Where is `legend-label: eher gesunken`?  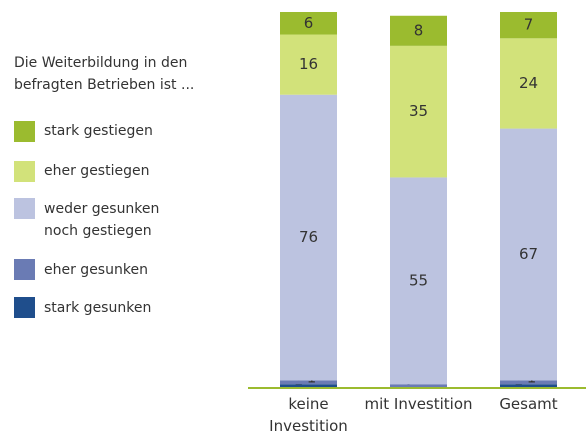
legend-label: eher gesunken is located at coordinates (96, 270).